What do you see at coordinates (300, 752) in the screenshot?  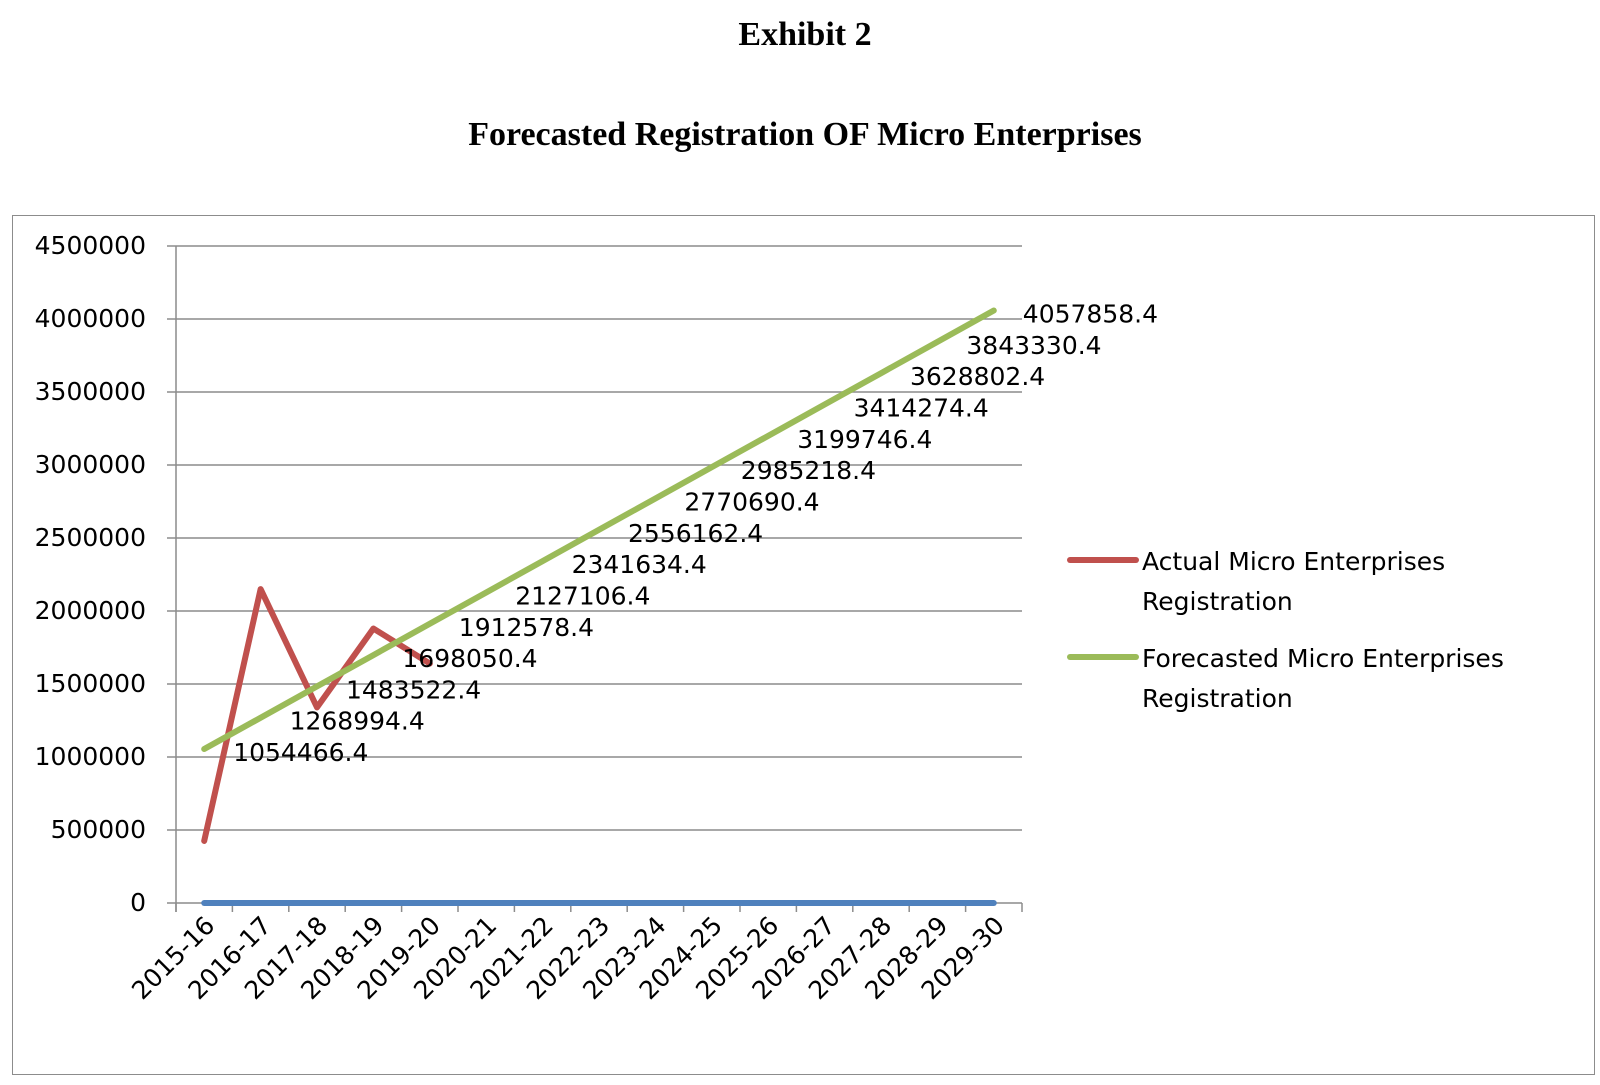 I see `data-label: 1054466.4` at bounding box center [300, 752].